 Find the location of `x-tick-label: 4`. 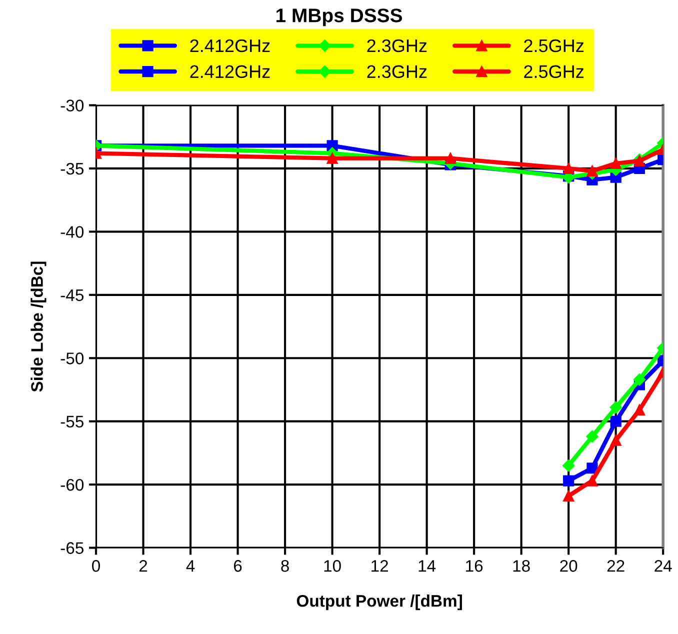

x-tick-label: 4 is located at coordinates (190, 566).